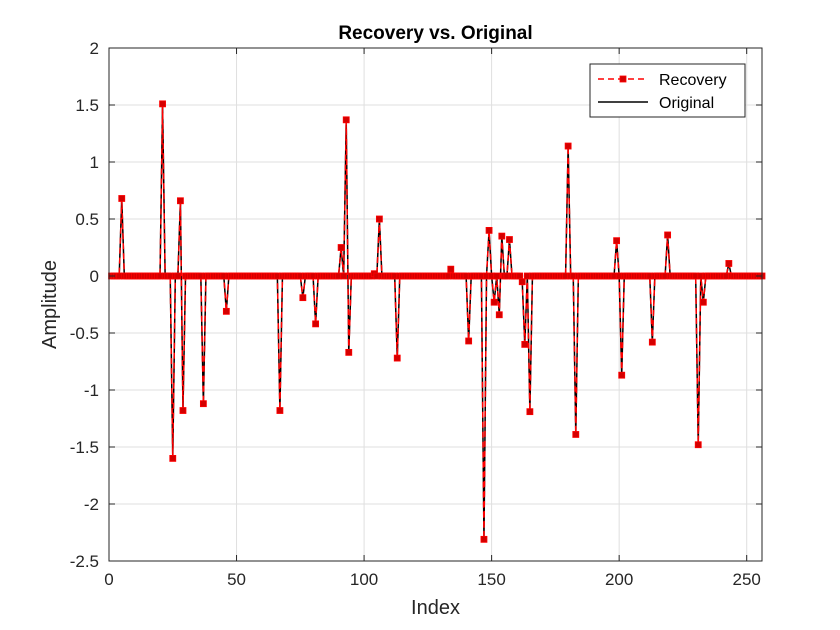 The image size is (840, 630). I want to click on legend-label-original: Original, so click(686, 103).